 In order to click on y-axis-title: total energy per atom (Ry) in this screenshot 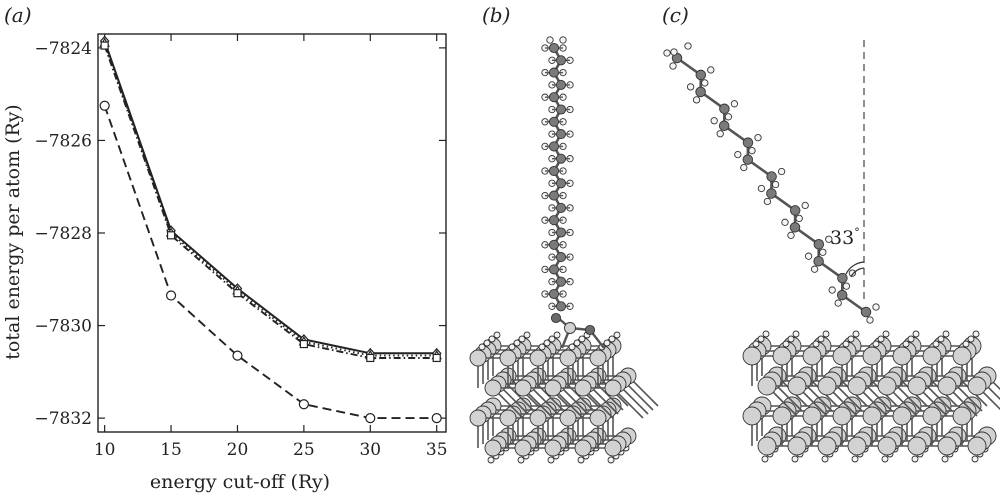, I will do `click(13, 231)`.